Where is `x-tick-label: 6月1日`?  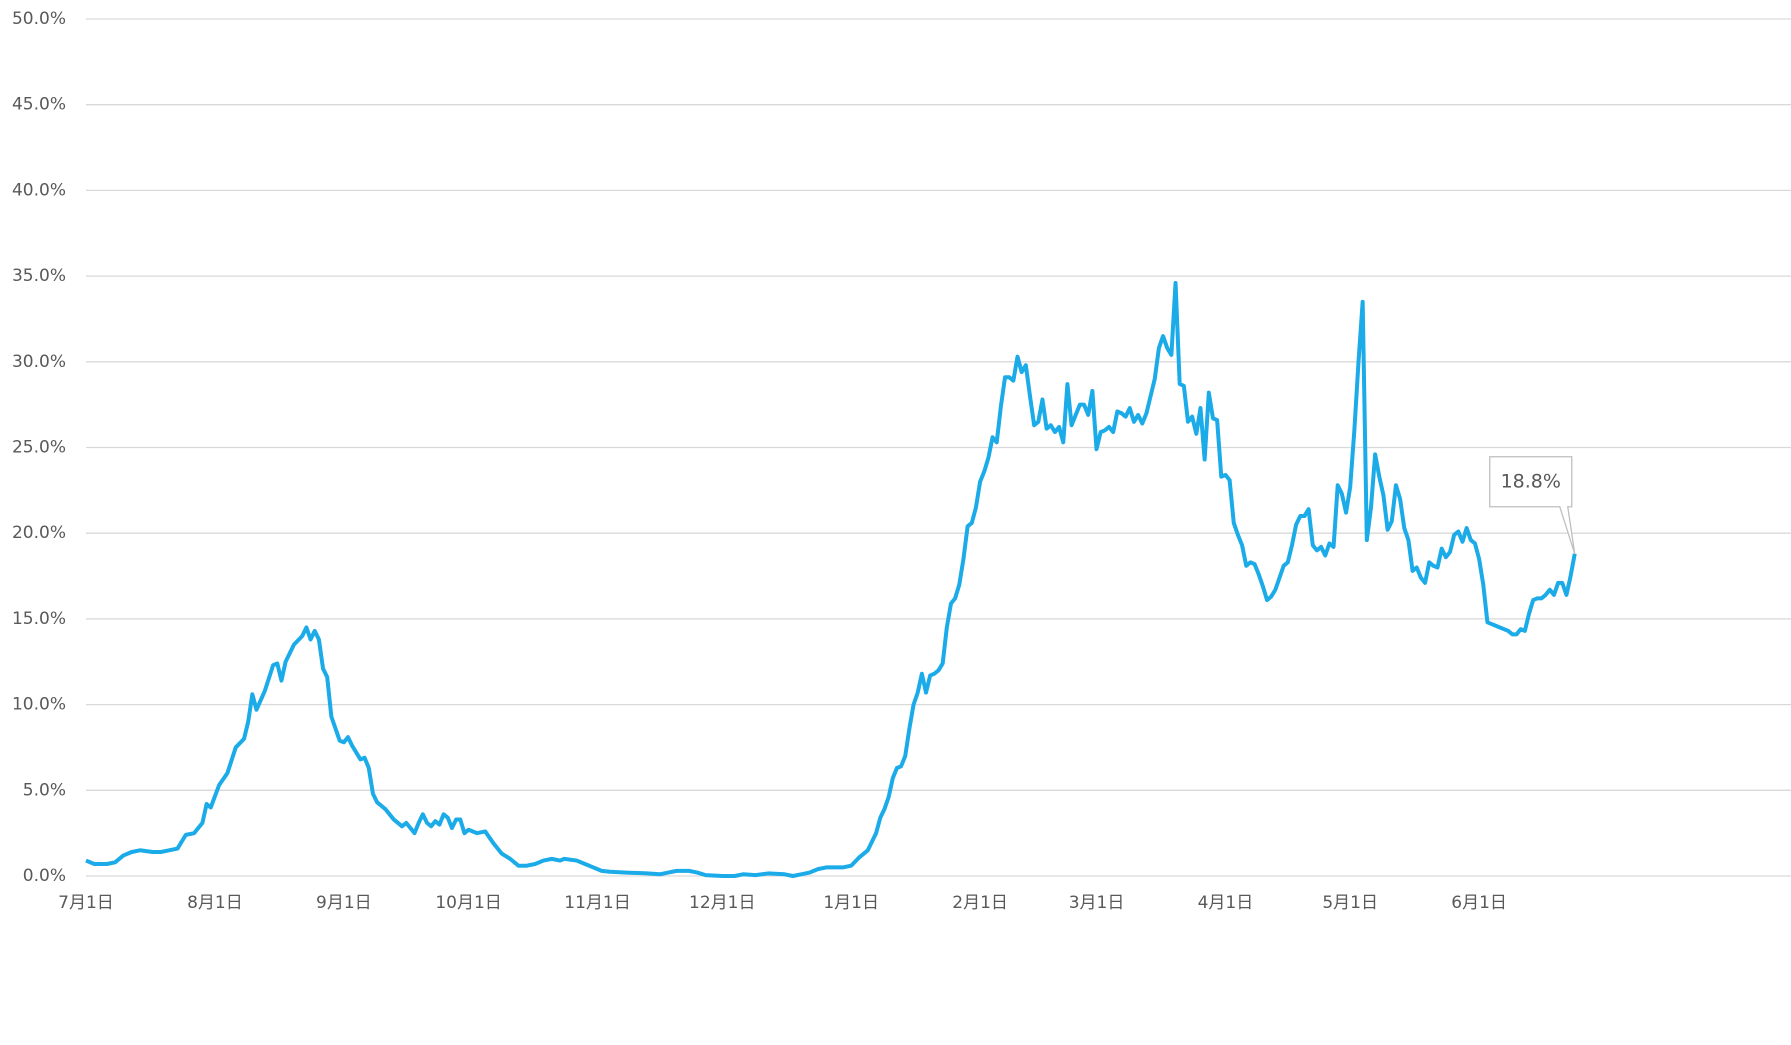
x-tick-label: 6月1日 is located at coordinates (1479, 903).